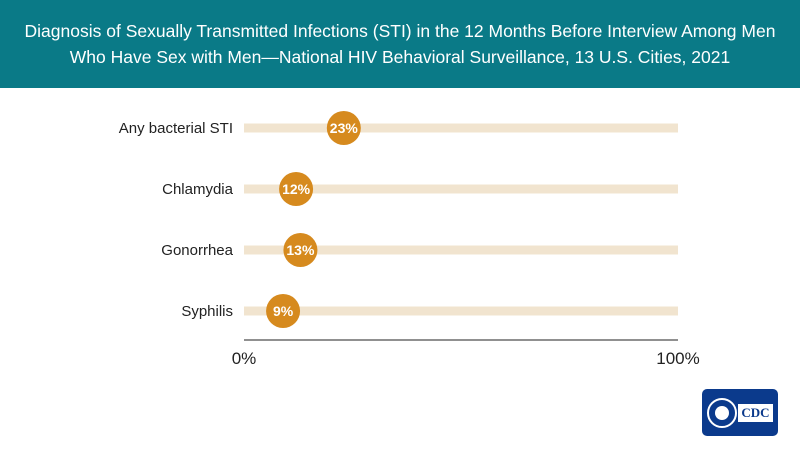 The height and width of the screenshot is (450, 800). What do you see at coordinates (244, 358) in the screenshot?
I see `x-tick-label-0: 0%` at bounding box center [244, 358].